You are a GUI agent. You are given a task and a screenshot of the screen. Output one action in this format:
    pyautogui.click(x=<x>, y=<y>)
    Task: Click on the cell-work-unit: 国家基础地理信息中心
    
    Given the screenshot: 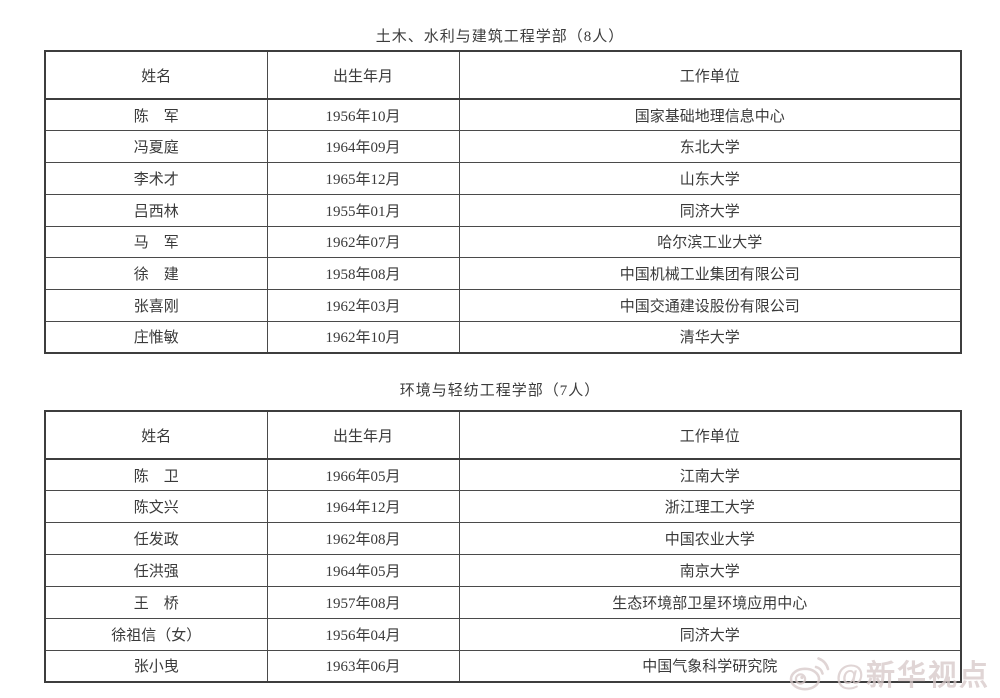 What is the action you would take?
    pyautogui.click(x=710, y=115)
    